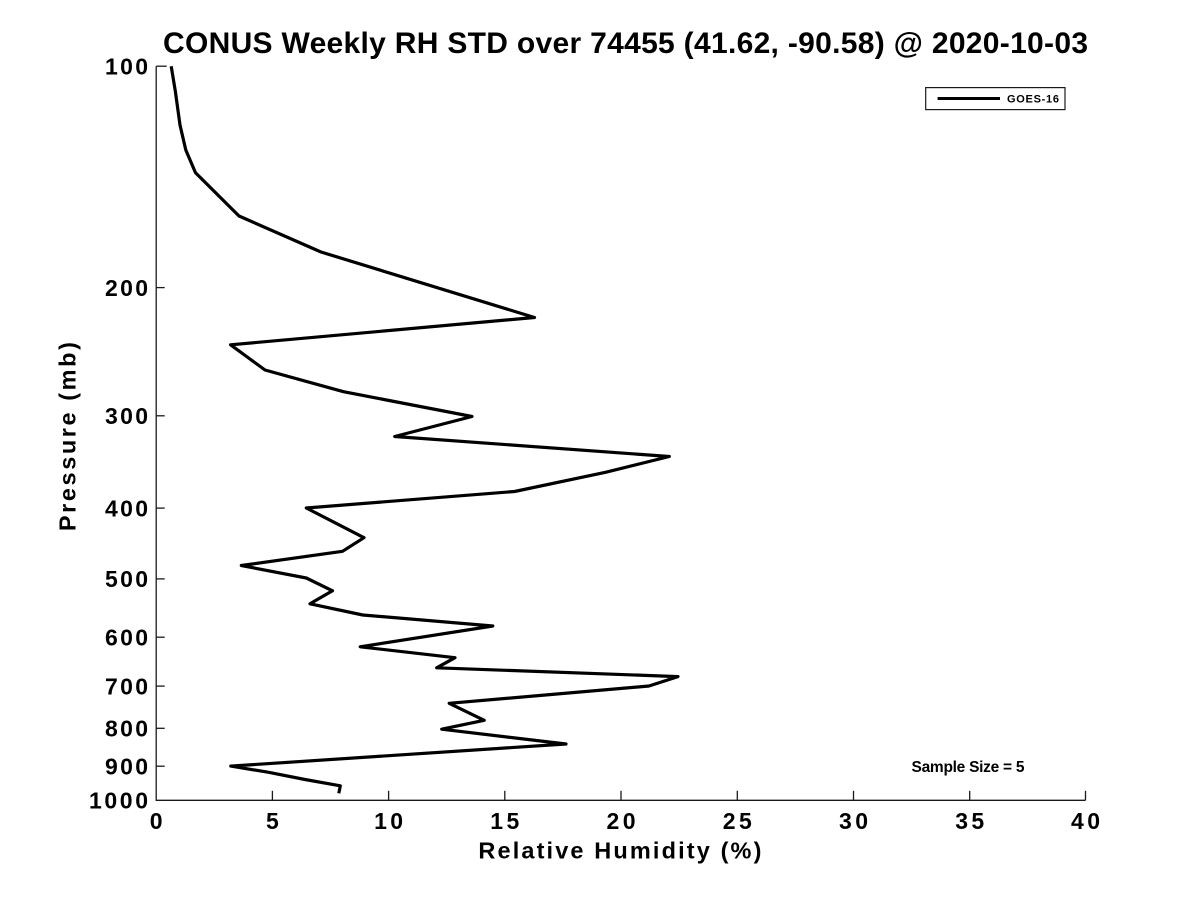 Image resolution: width=1200 pixels, height=900 pixels. Describe the element at coordinates (968, 767) in the screenshot. I see `svg-text: Sample Size = 5` at that location.